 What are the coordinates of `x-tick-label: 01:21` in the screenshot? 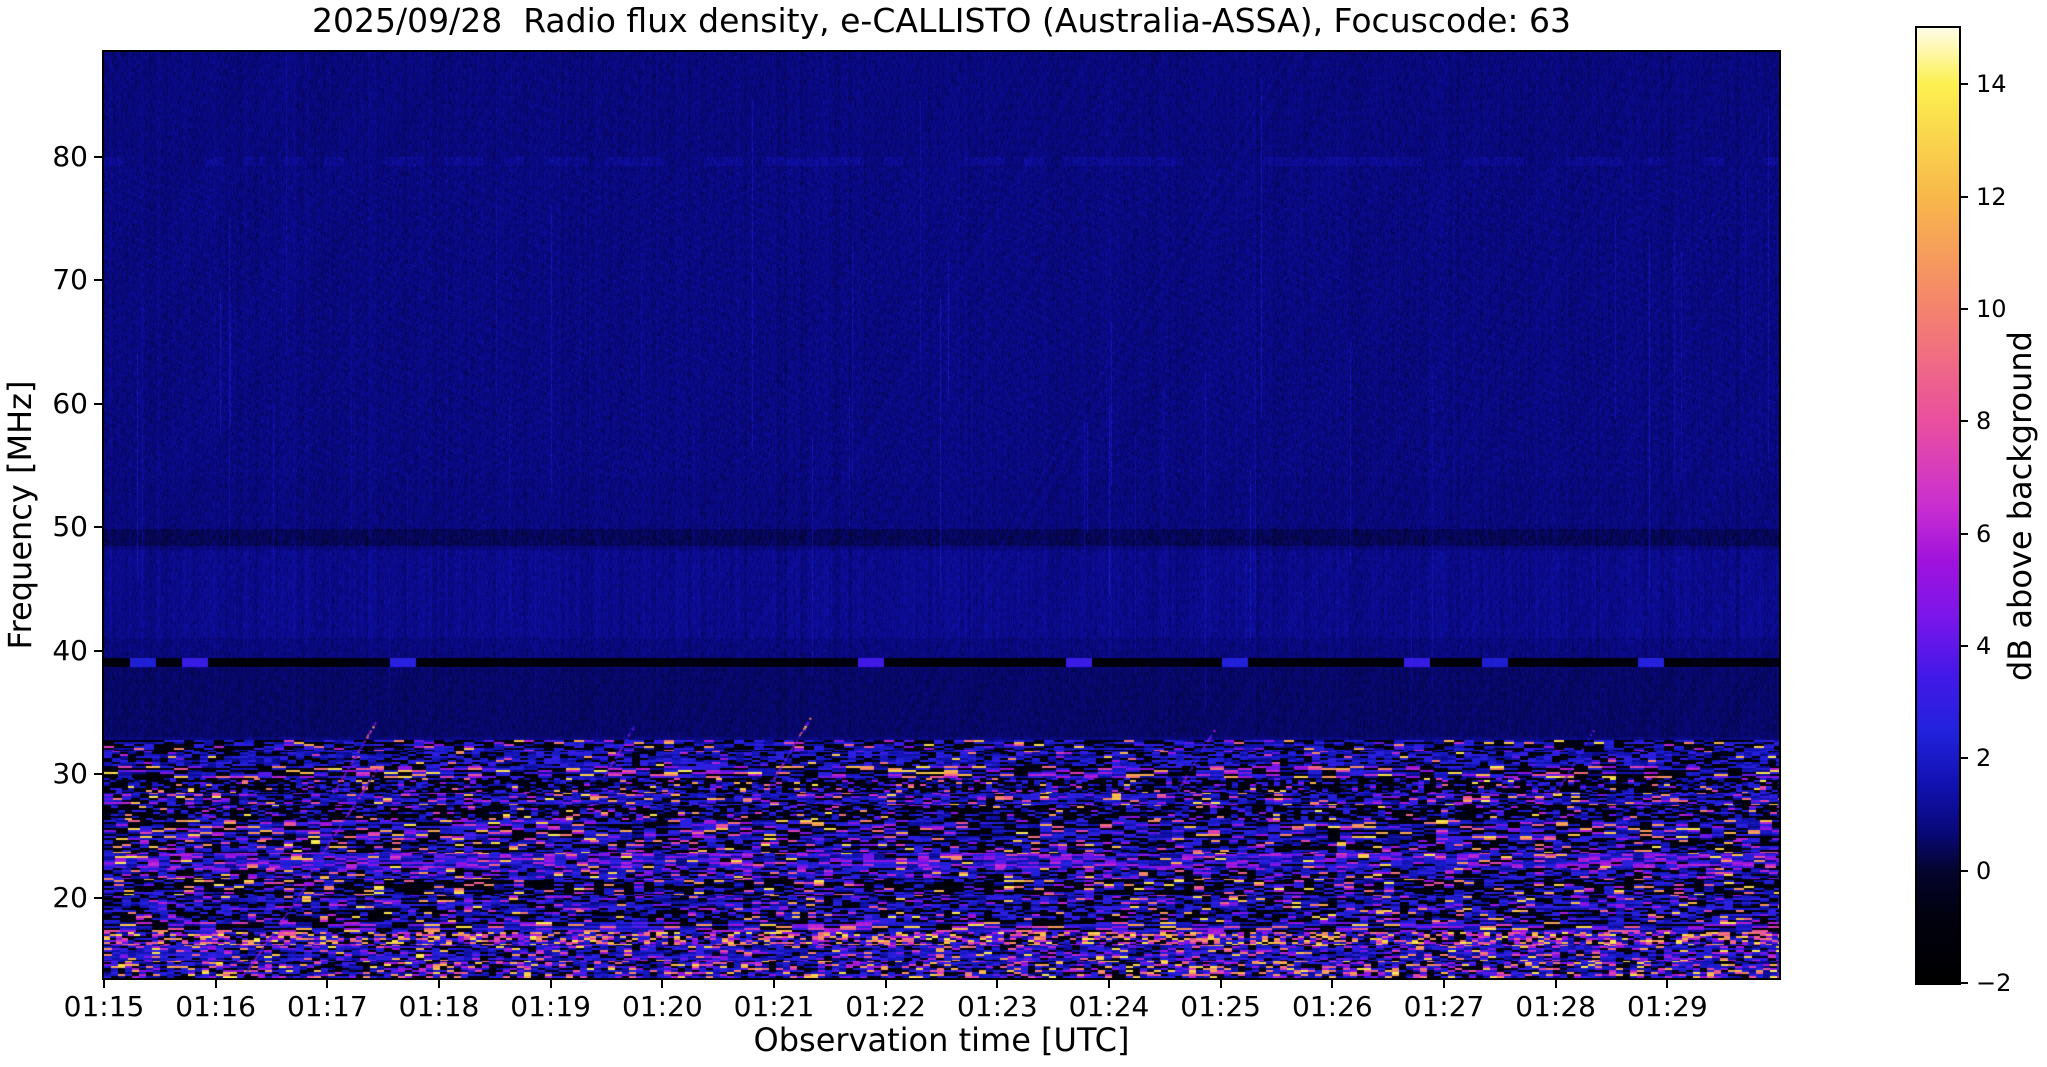 It's located at (774, 1006).